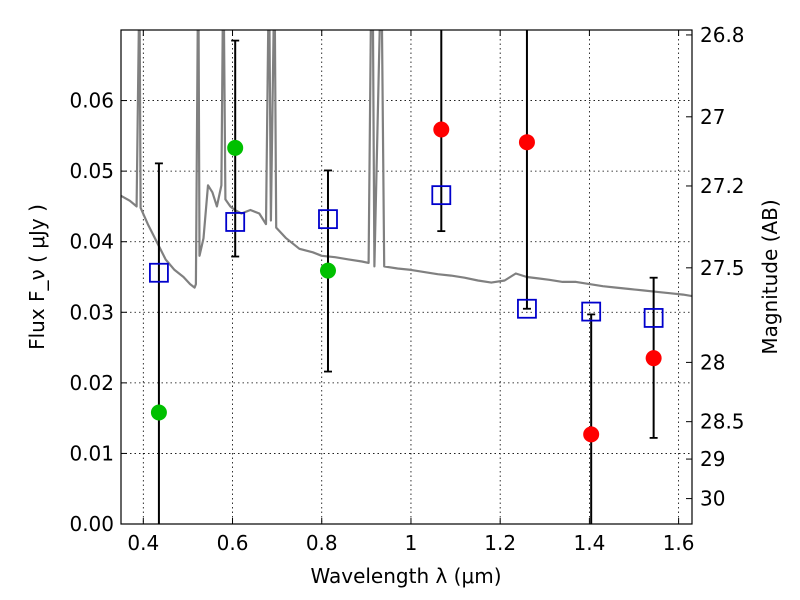 The width and height of the screenshot is (800, 600). What do you see at coordinates (233, 543) in the screenshot?
I see `x-tick-label: 0.6` at bounding box center [233, 543].